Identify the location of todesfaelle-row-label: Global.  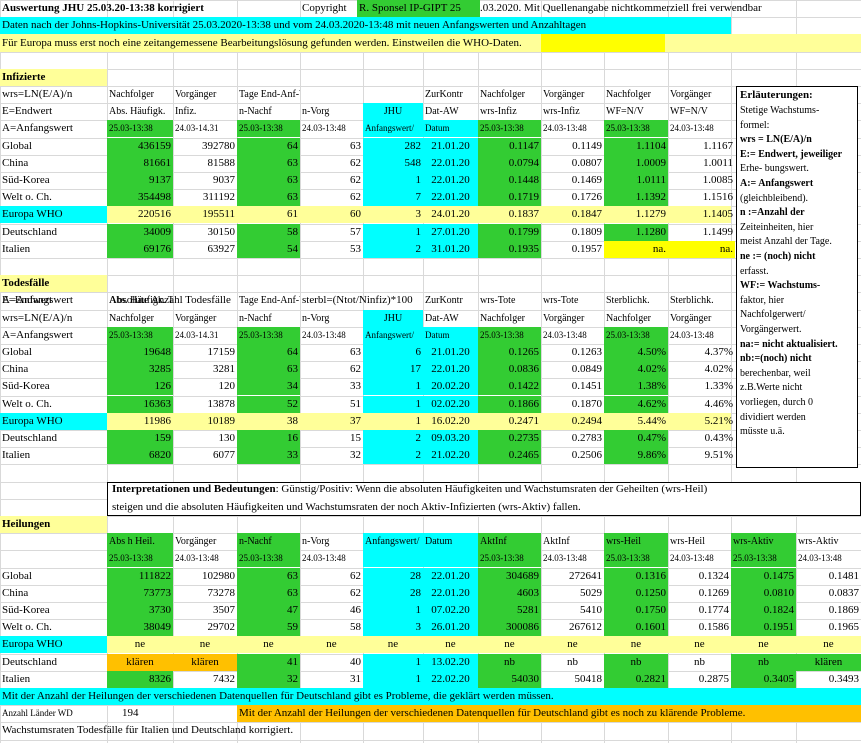
(17, 352).